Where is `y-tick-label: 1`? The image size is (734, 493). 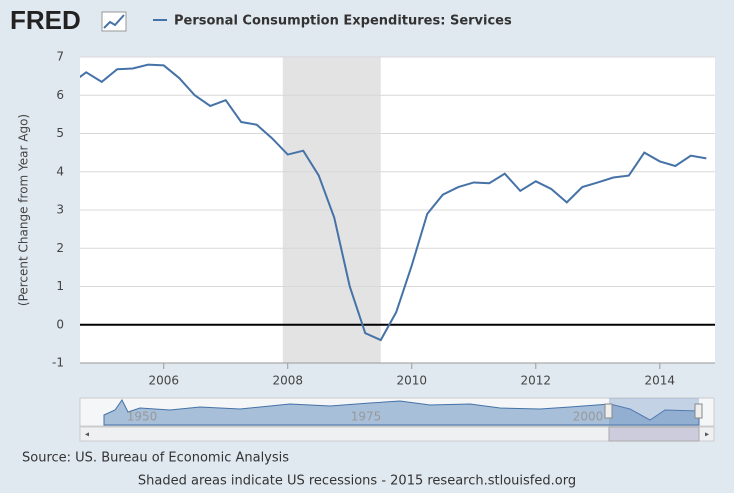
y-tick-label: 1 is located at coordinates (60, 286).